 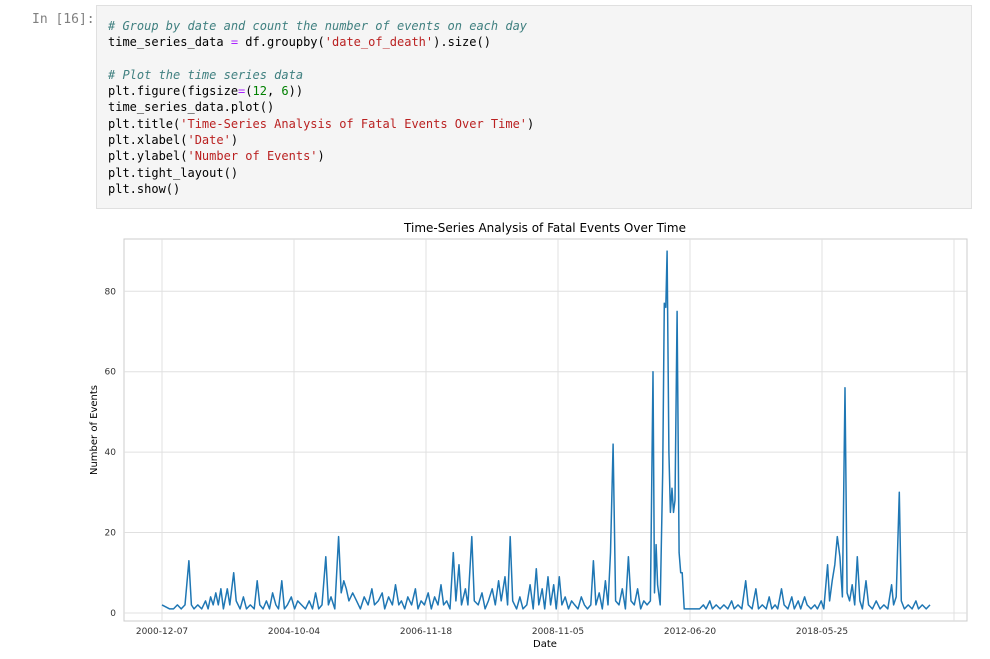 I want to click on y-tick-labels: 0 20 40 60 80, so click(x=111, y=453).